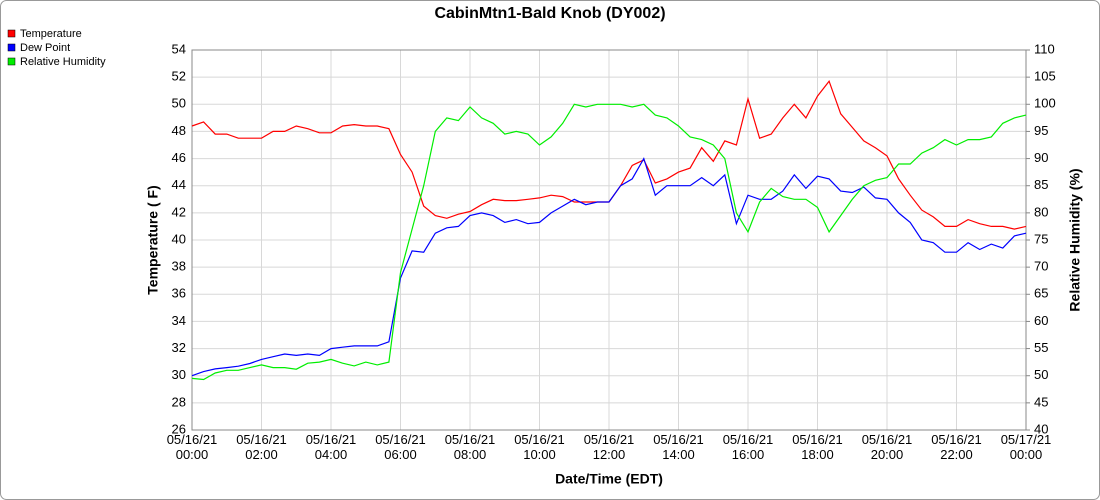  I want to click on y2-tick-label: 105, so click(1045, 76).